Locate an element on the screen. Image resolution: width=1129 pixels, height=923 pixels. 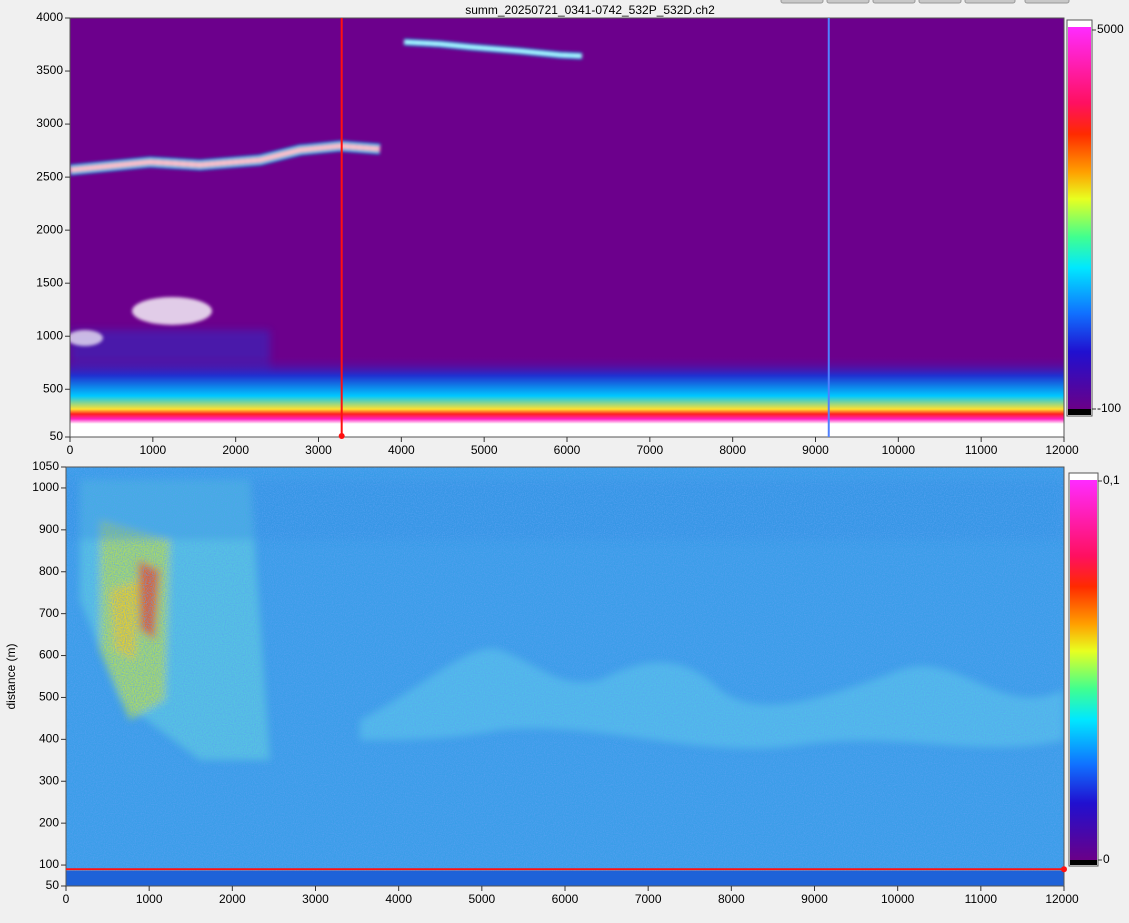
colorbar-min-label: 0 is located at coordinates (1106, 859).